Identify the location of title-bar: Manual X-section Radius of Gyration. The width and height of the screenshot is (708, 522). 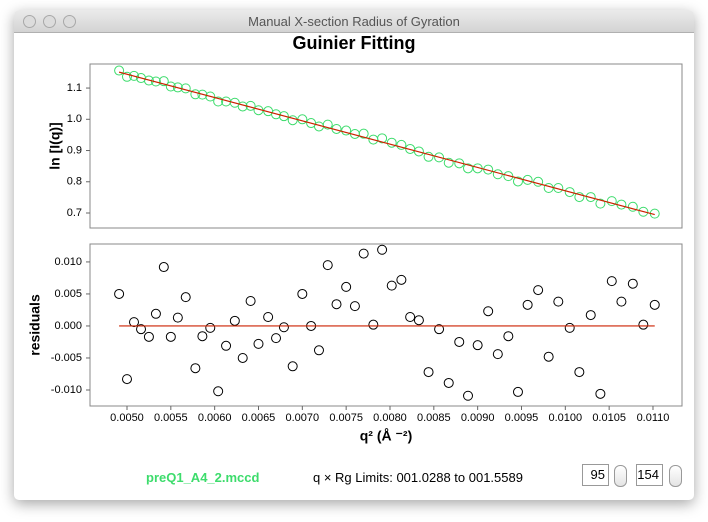
(354, 21).